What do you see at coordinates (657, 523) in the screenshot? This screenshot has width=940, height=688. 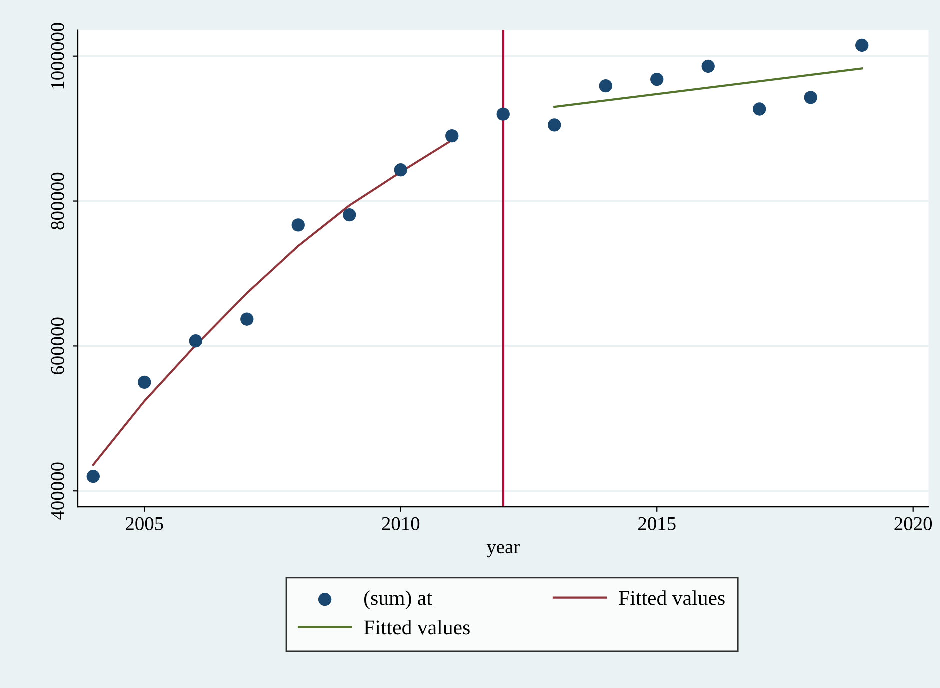 I see `x-tick-label: 2015` at bounding box center [657, 523].